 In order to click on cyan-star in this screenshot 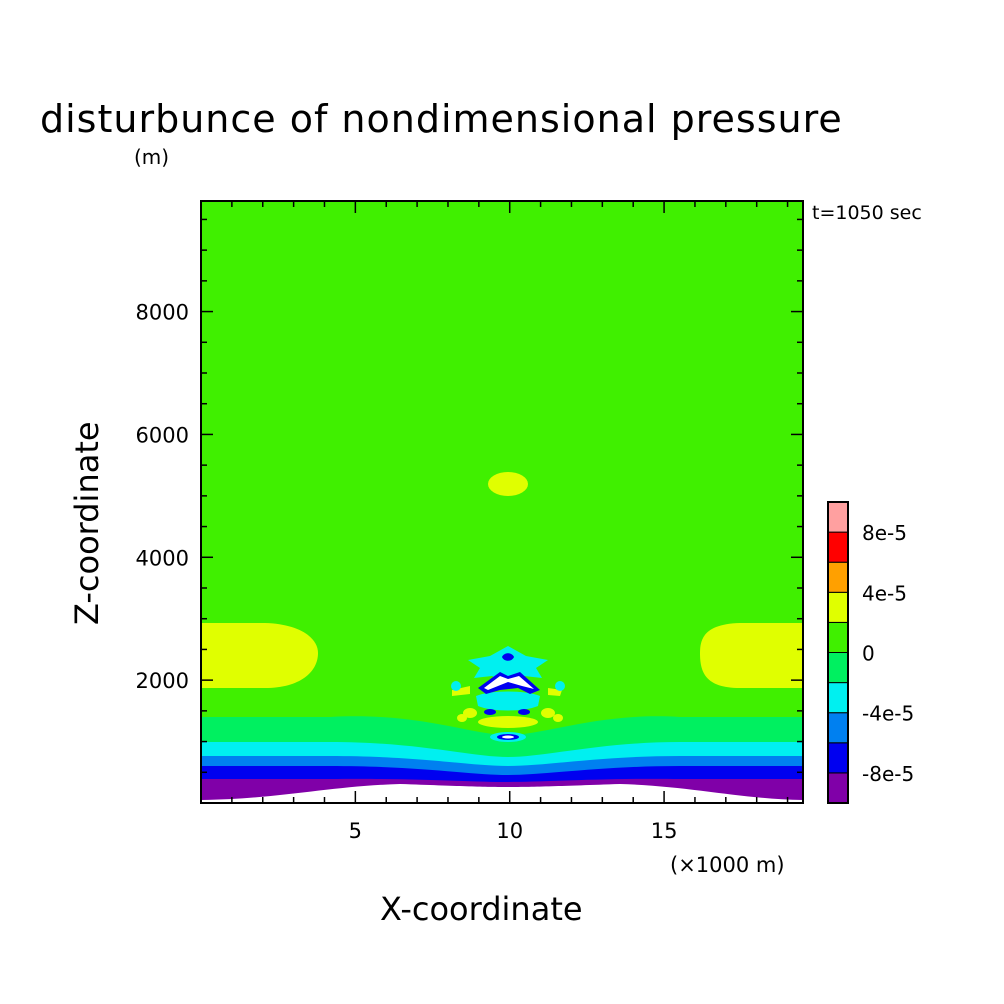, I will do `click(508, 665)`.